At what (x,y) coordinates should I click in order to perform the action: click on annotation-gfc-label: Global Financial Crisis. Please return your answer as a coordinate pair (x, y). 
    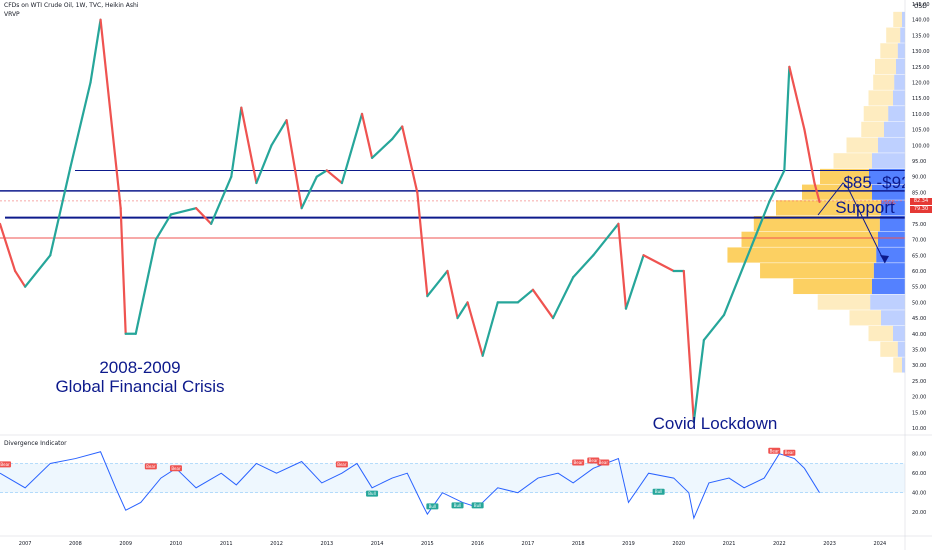
    Looking at the image, I should click on (139, 386).